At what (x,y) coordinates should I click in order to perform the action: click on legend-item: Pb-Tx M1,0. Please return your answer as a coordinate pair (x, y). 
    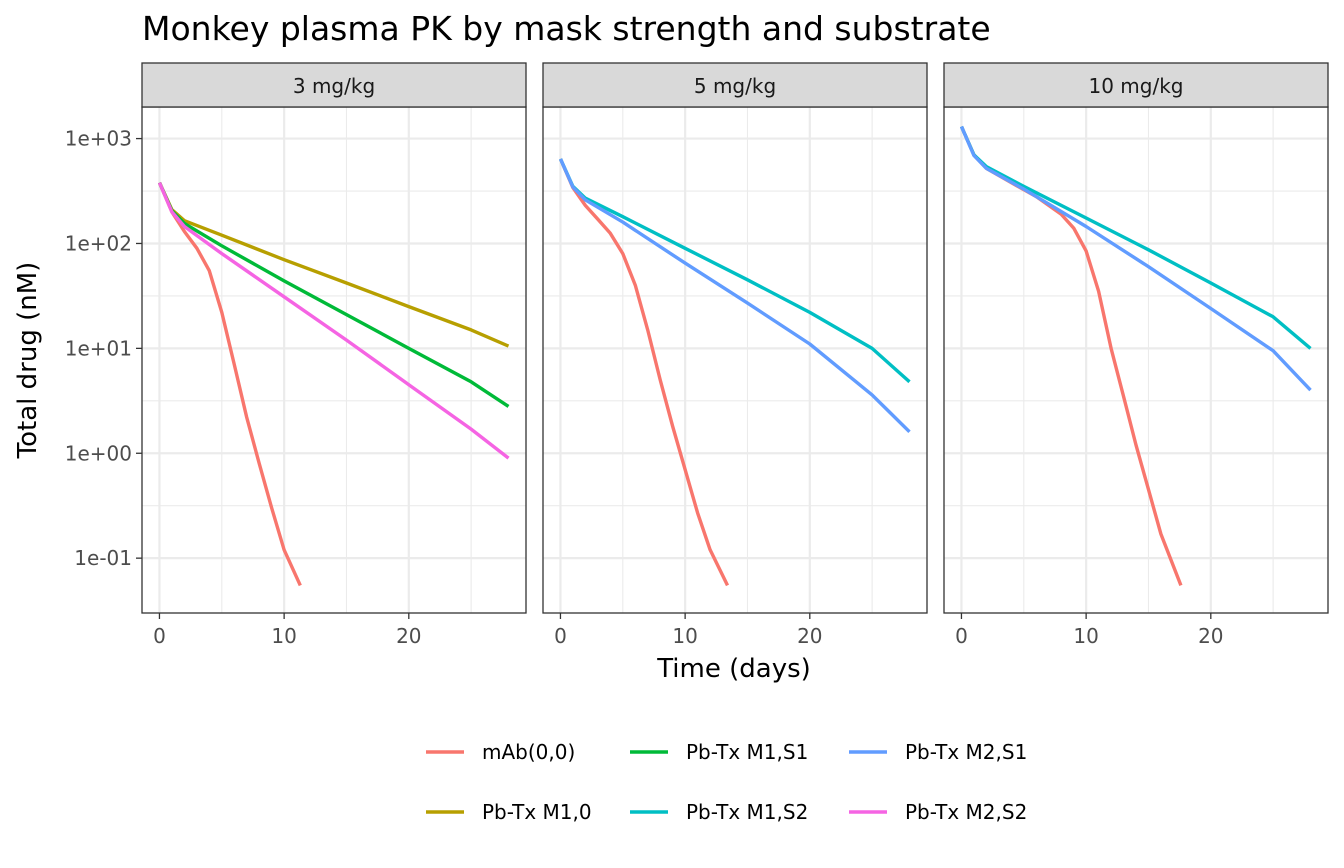
    Looking at the image, I should click on (509, 812).